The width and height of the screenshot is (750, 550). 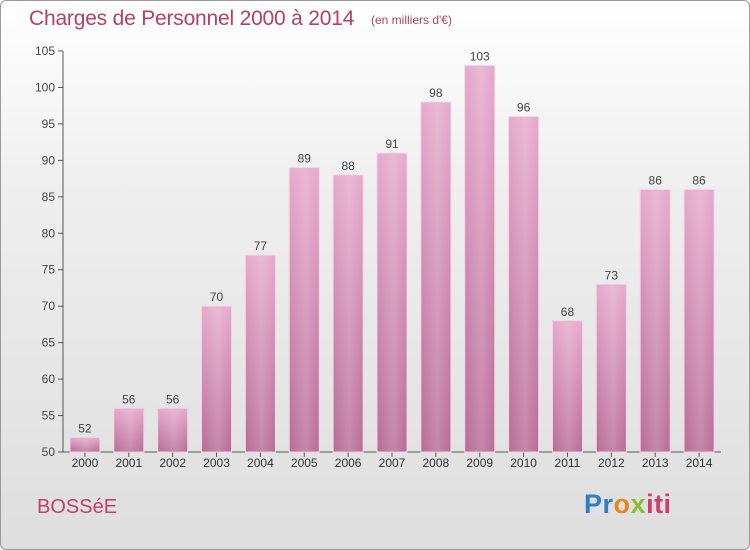 What do you see at coordinates (568, 463) in the screenshot?
I see `x-tick-label-2011: 2011` at bounding box center [568, 463].